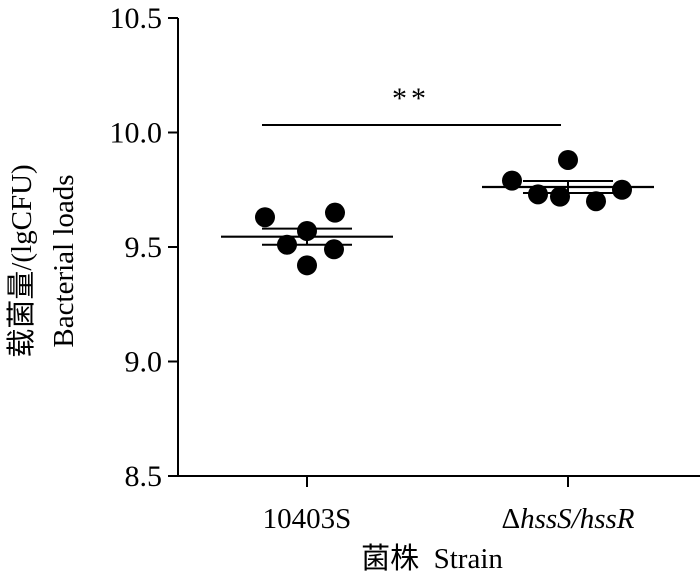 The width and height of the screenshot is (700, 578). Describe the element at coordinates (136, 133) in the screenshot. I see `y-tick-label: 10.0` at that location.